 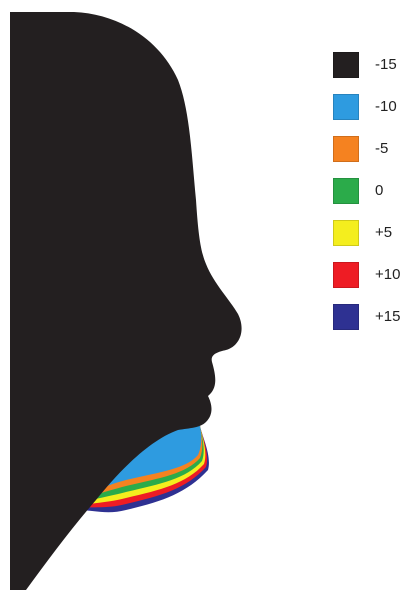 What do you see at coordinates (386, 106) in the screenshot?
I see `legend-label: -10` at bounding box center [386, 106].